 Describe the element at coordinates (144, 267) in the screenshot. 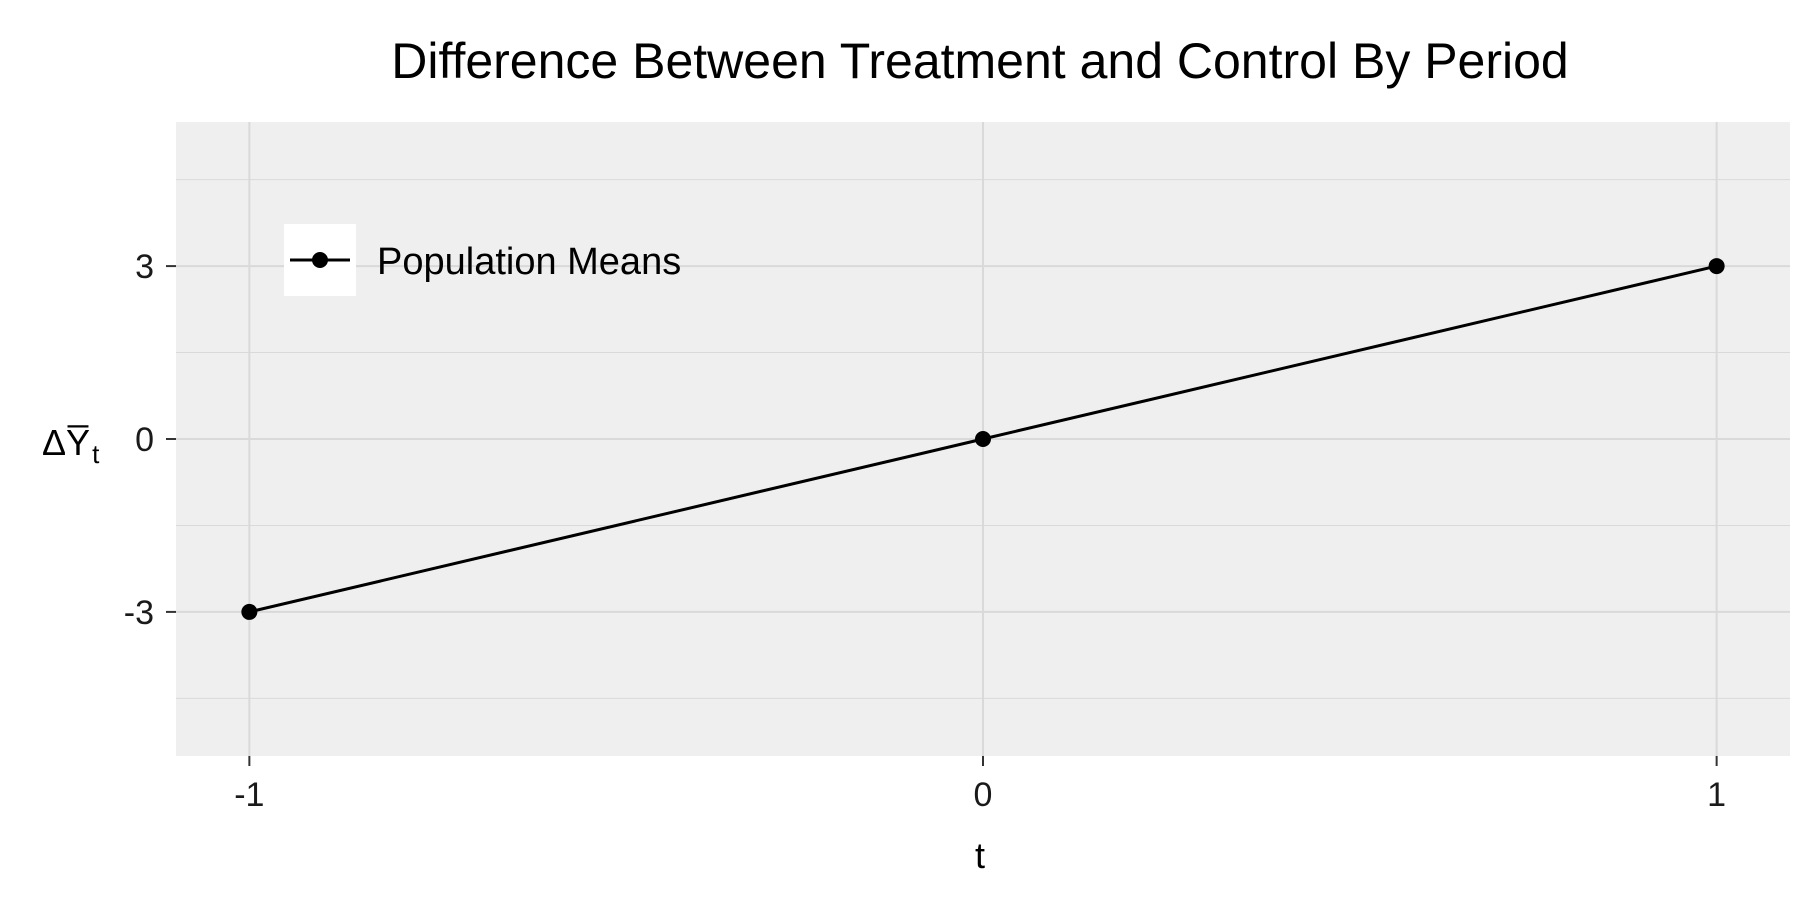

I see `y-tick-label-2: 3` at that location.